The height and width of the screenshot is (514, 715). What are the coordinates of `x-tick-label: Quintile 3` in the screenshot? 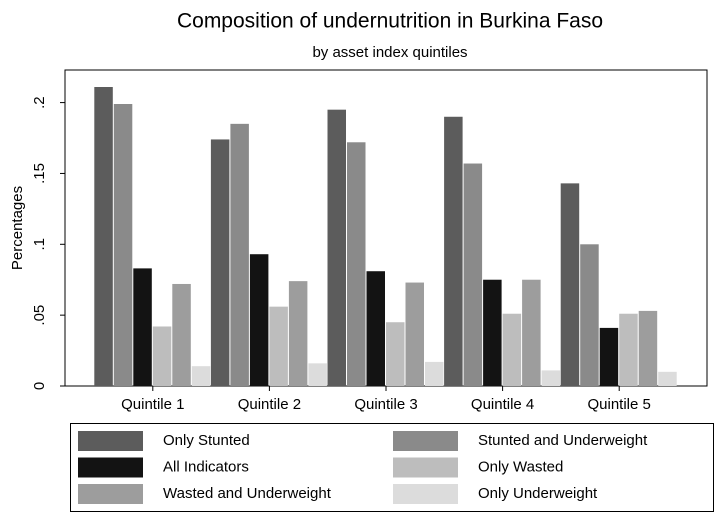 It's located at (385, 404).